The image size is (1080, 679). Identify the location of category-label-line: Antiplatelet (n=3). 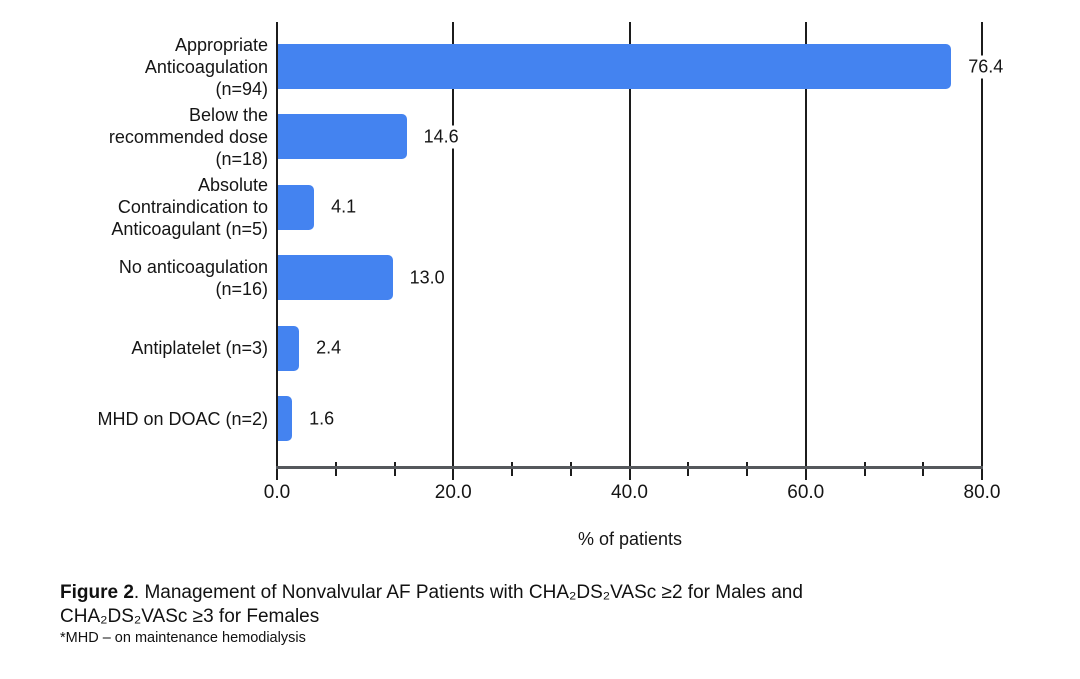
(199, 348).